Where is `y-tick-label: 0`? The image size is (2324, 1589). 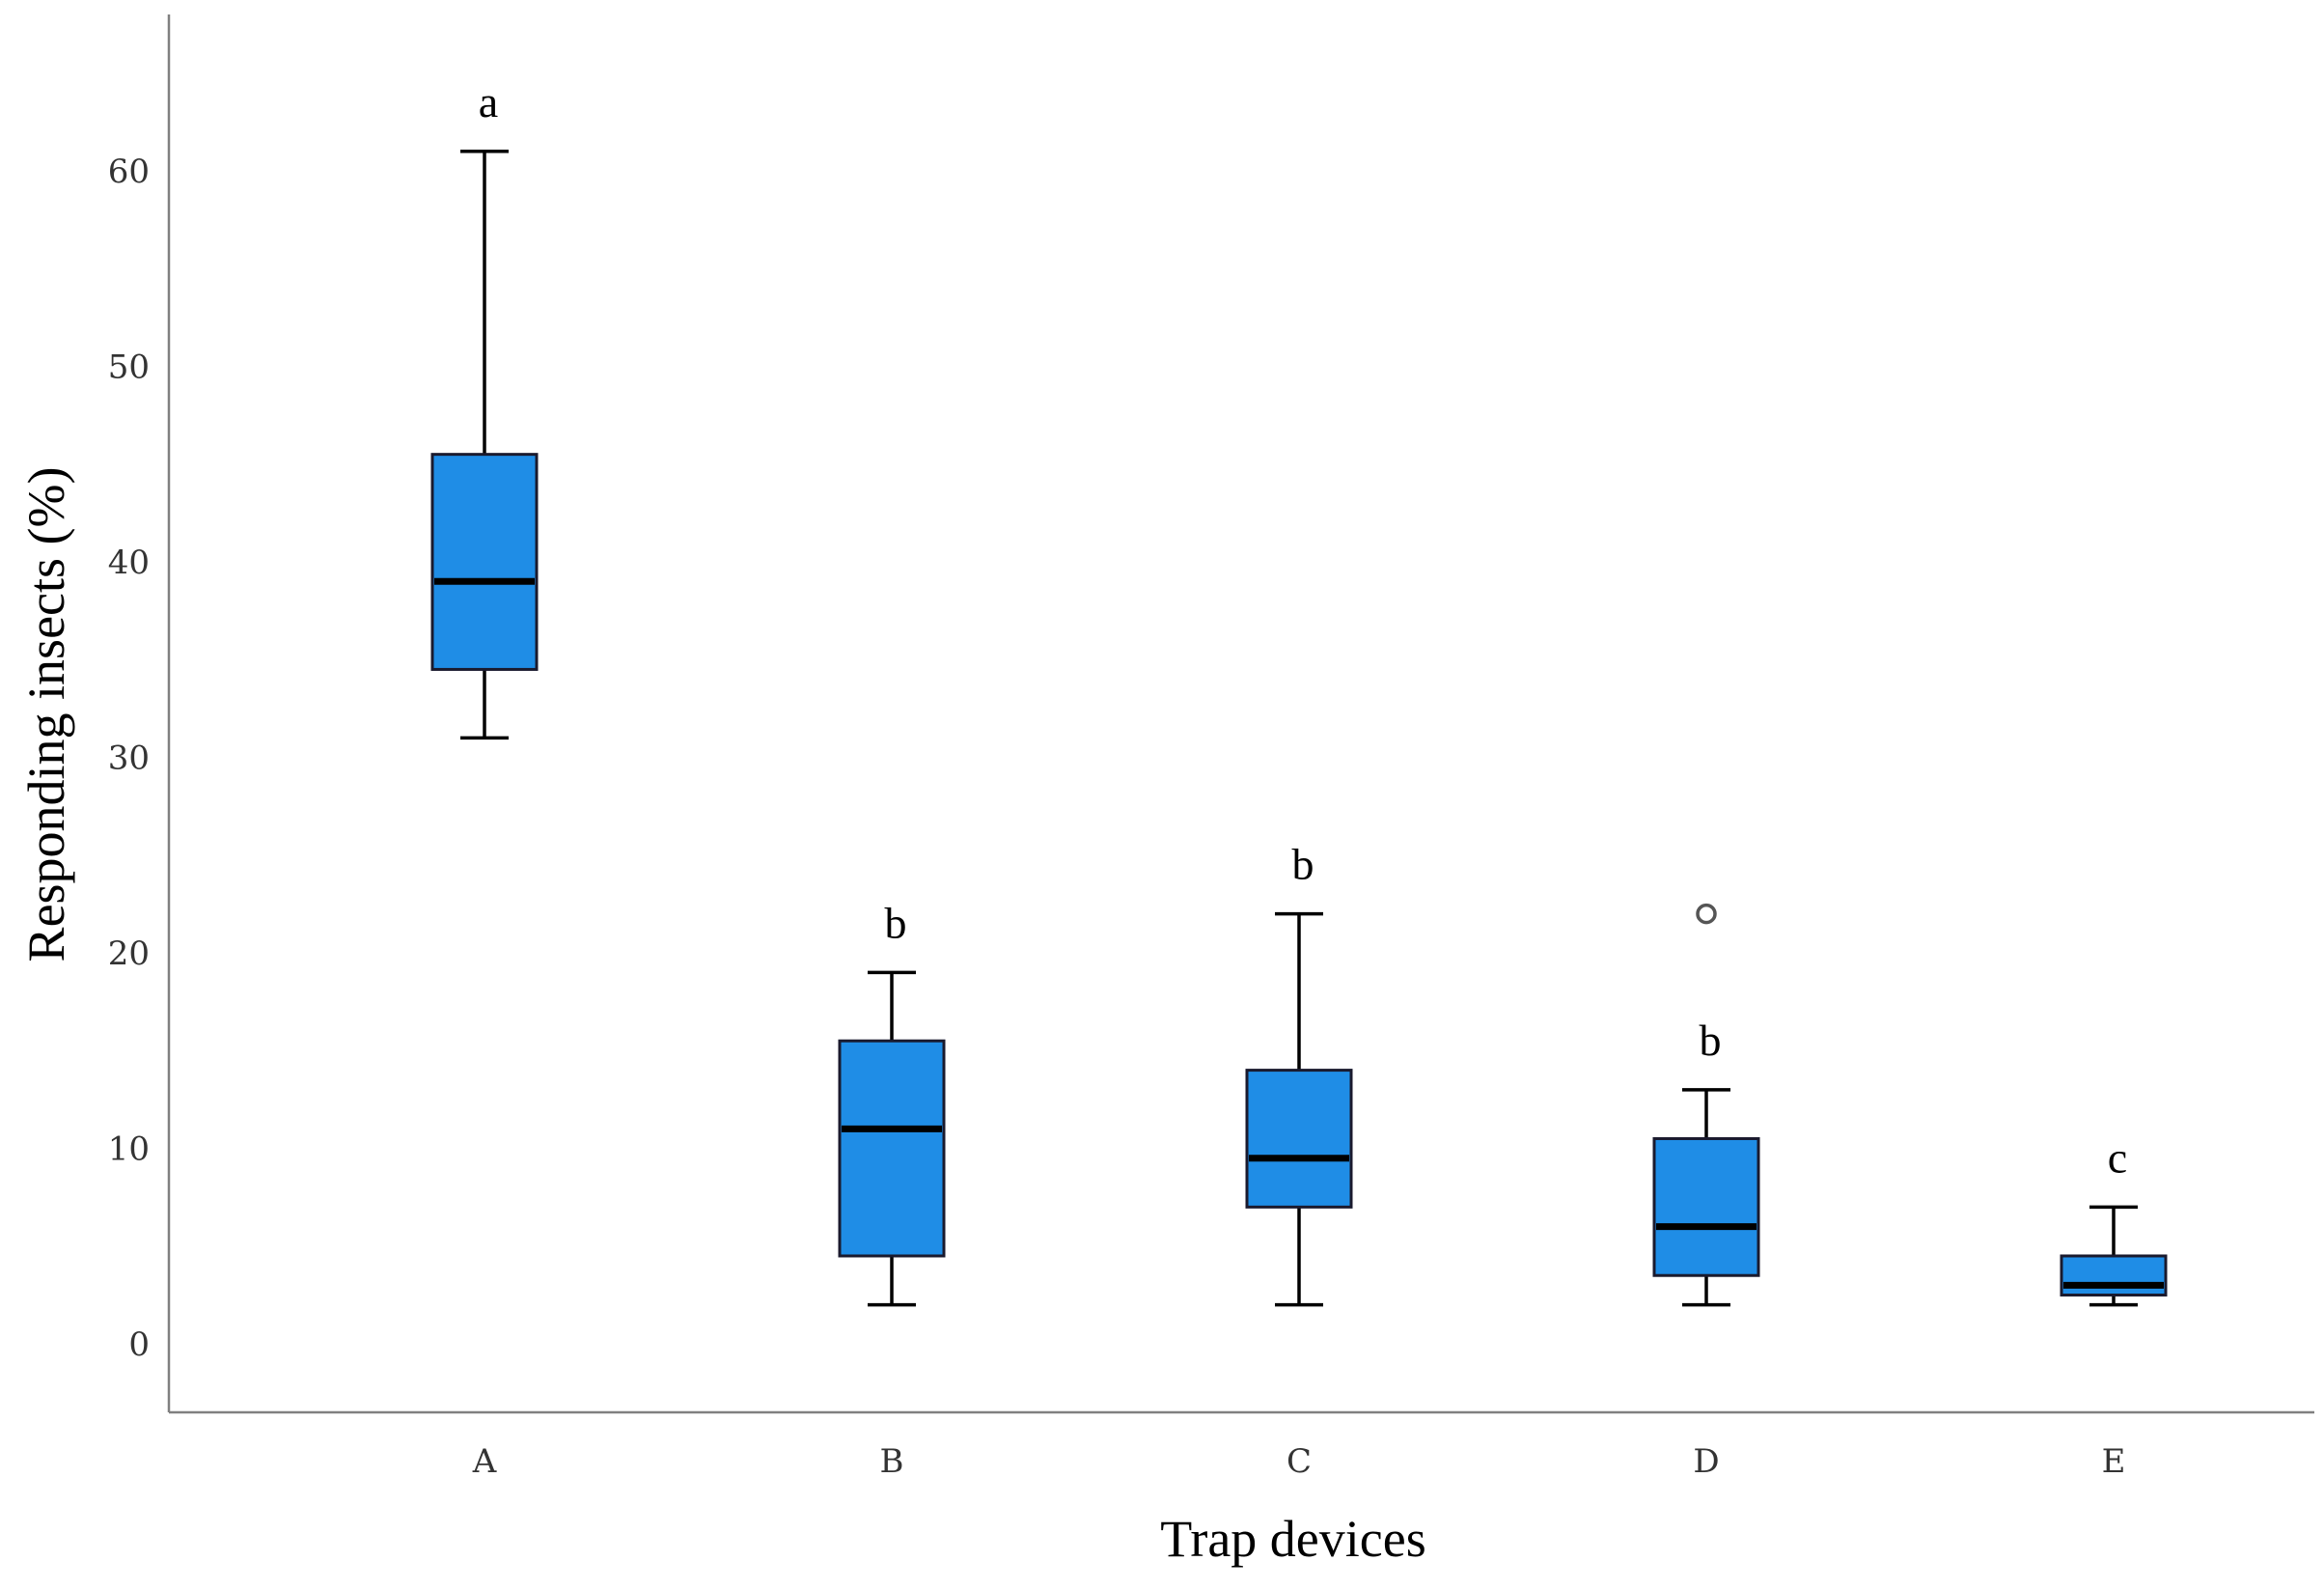 y-tick-label: 0 is located at coordinates (139, 1344).